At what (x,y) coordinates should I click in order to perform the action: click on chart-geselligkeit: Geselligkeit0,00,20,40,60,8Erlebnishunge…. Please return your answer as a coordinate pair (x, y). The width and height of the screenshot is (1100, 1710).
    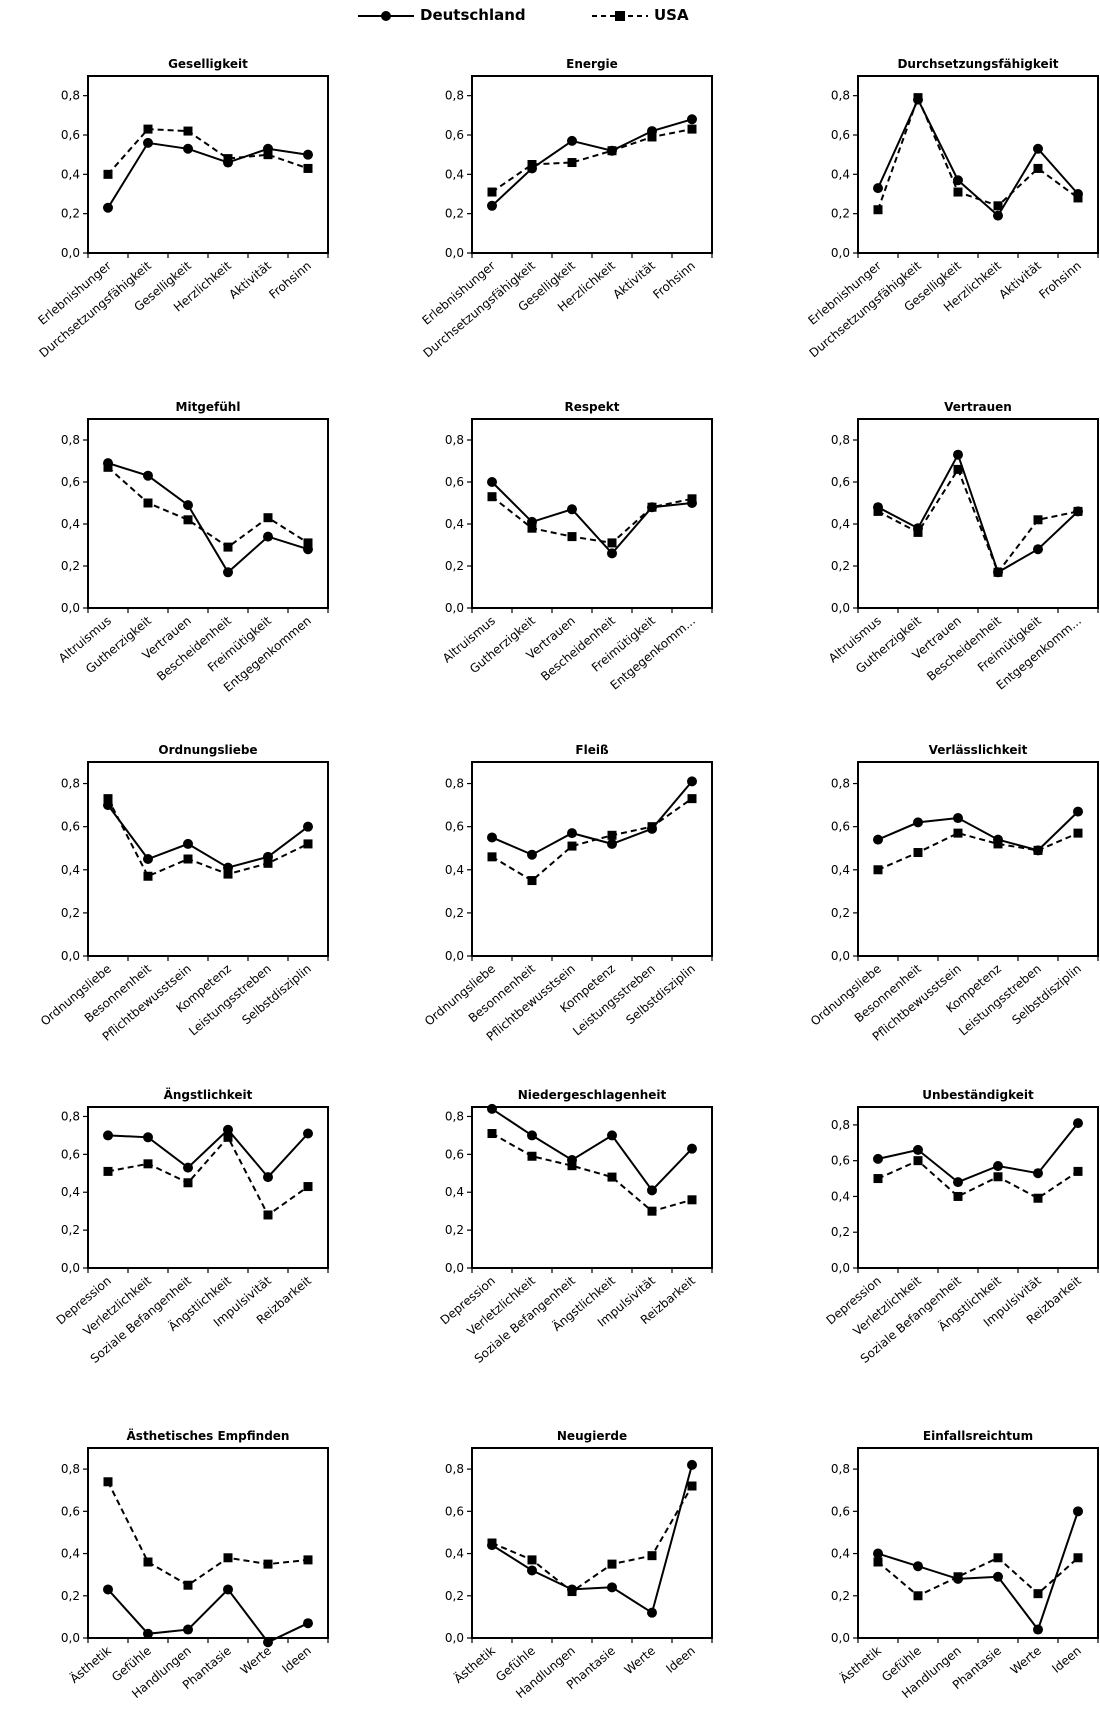
    Looking at the image, I should click on (182, 208).